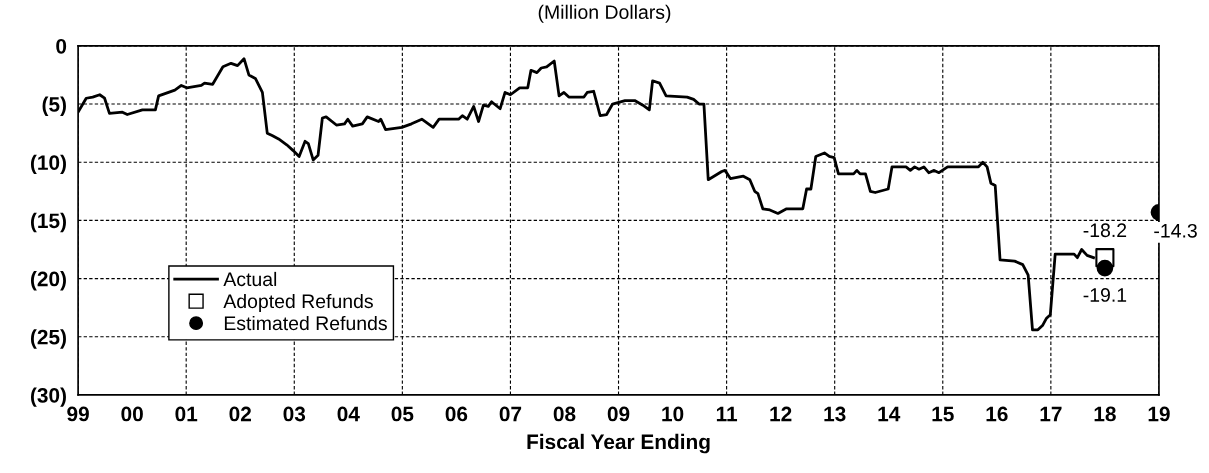 This screenshot has height=473, width=1209. What do you see at coordinates (564, 414) in the screenshot?
I see `x-tick-label: 08` at bounding box center [564, 414].